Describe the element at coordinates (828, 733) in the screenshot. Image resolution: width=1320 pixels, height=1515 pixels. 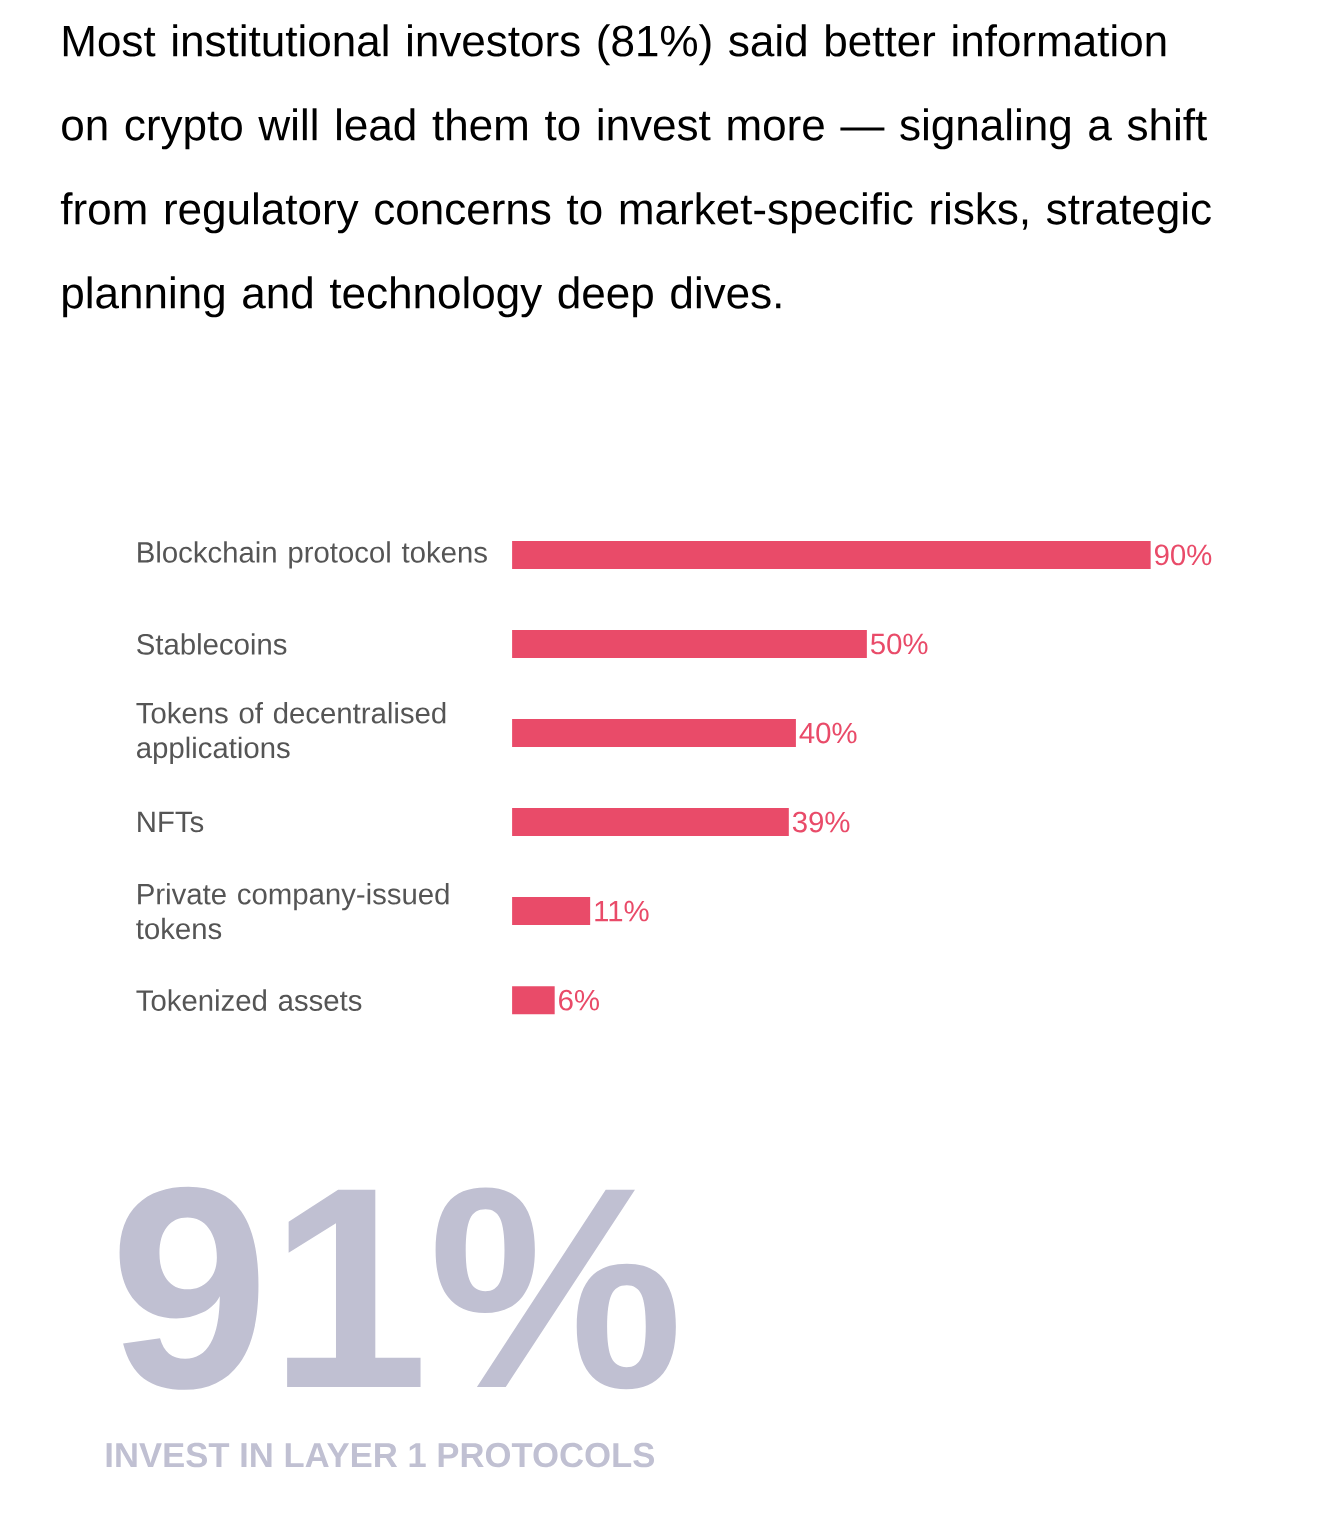
I see `data-label: 40%` at that location.